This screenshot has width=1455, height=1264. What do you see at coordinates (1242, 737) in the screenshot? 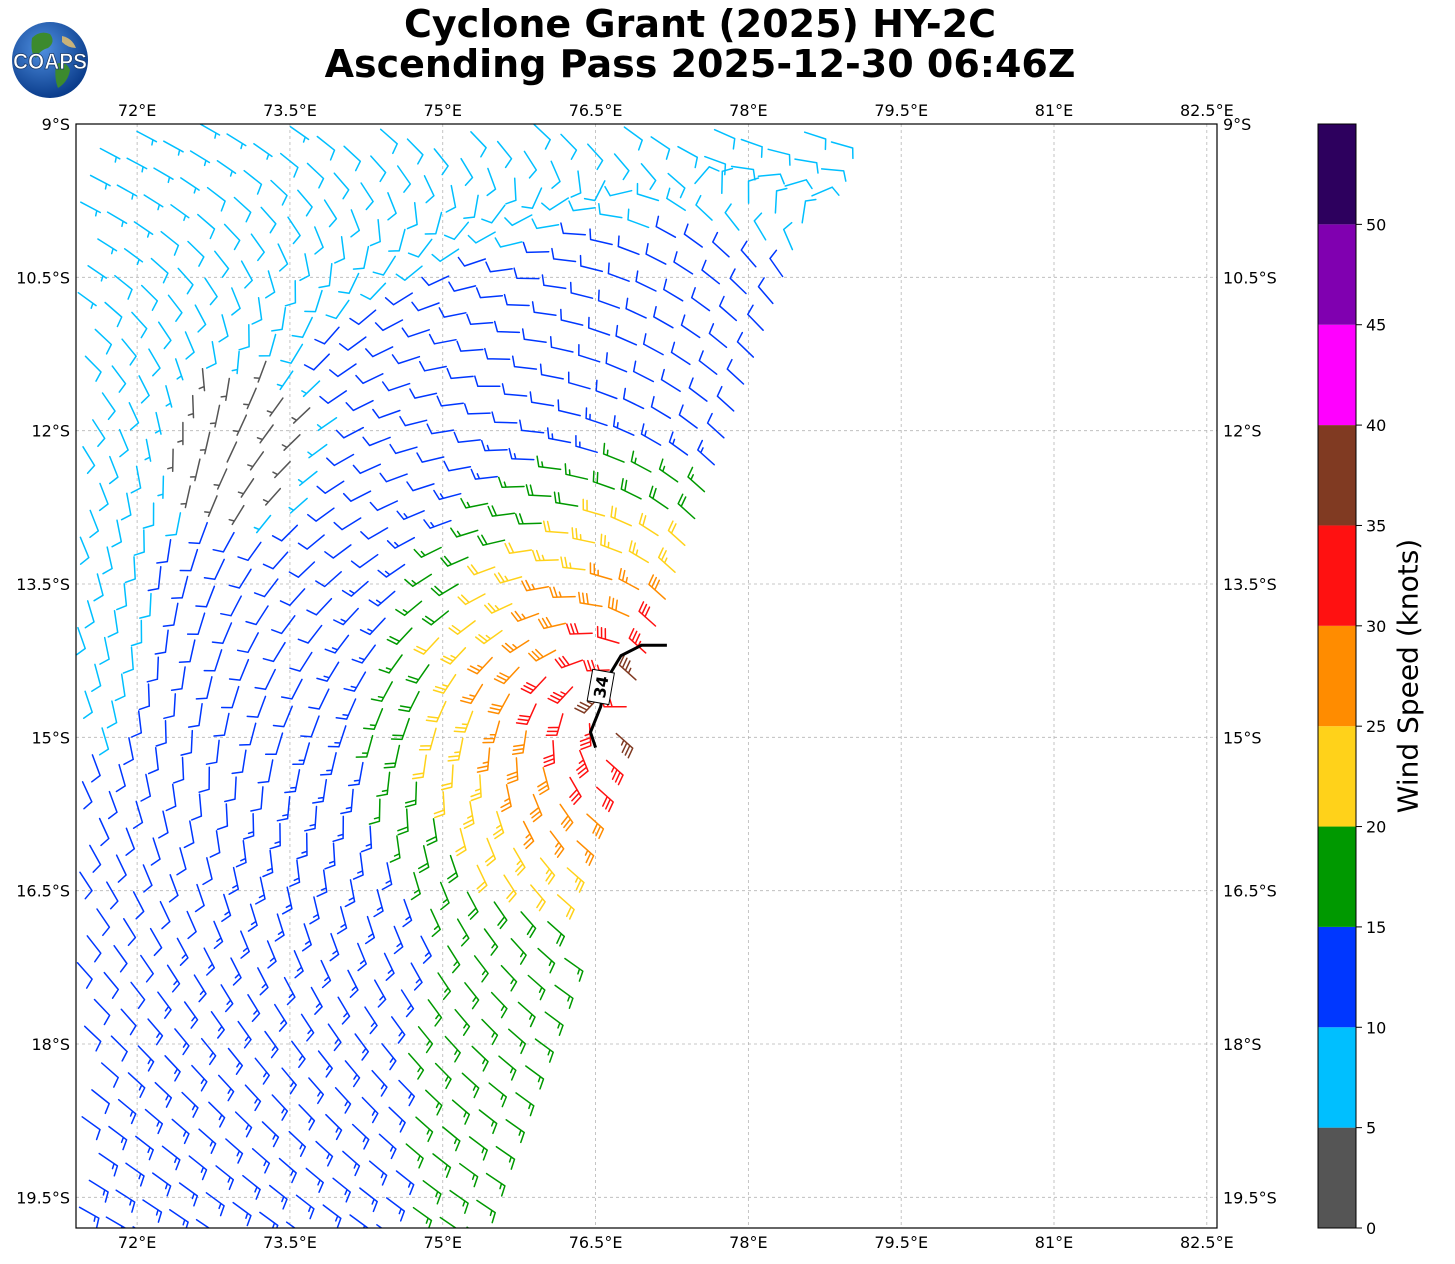
I see `lat-tick-label-right: 15°S` at bounding box center [1242, 737].